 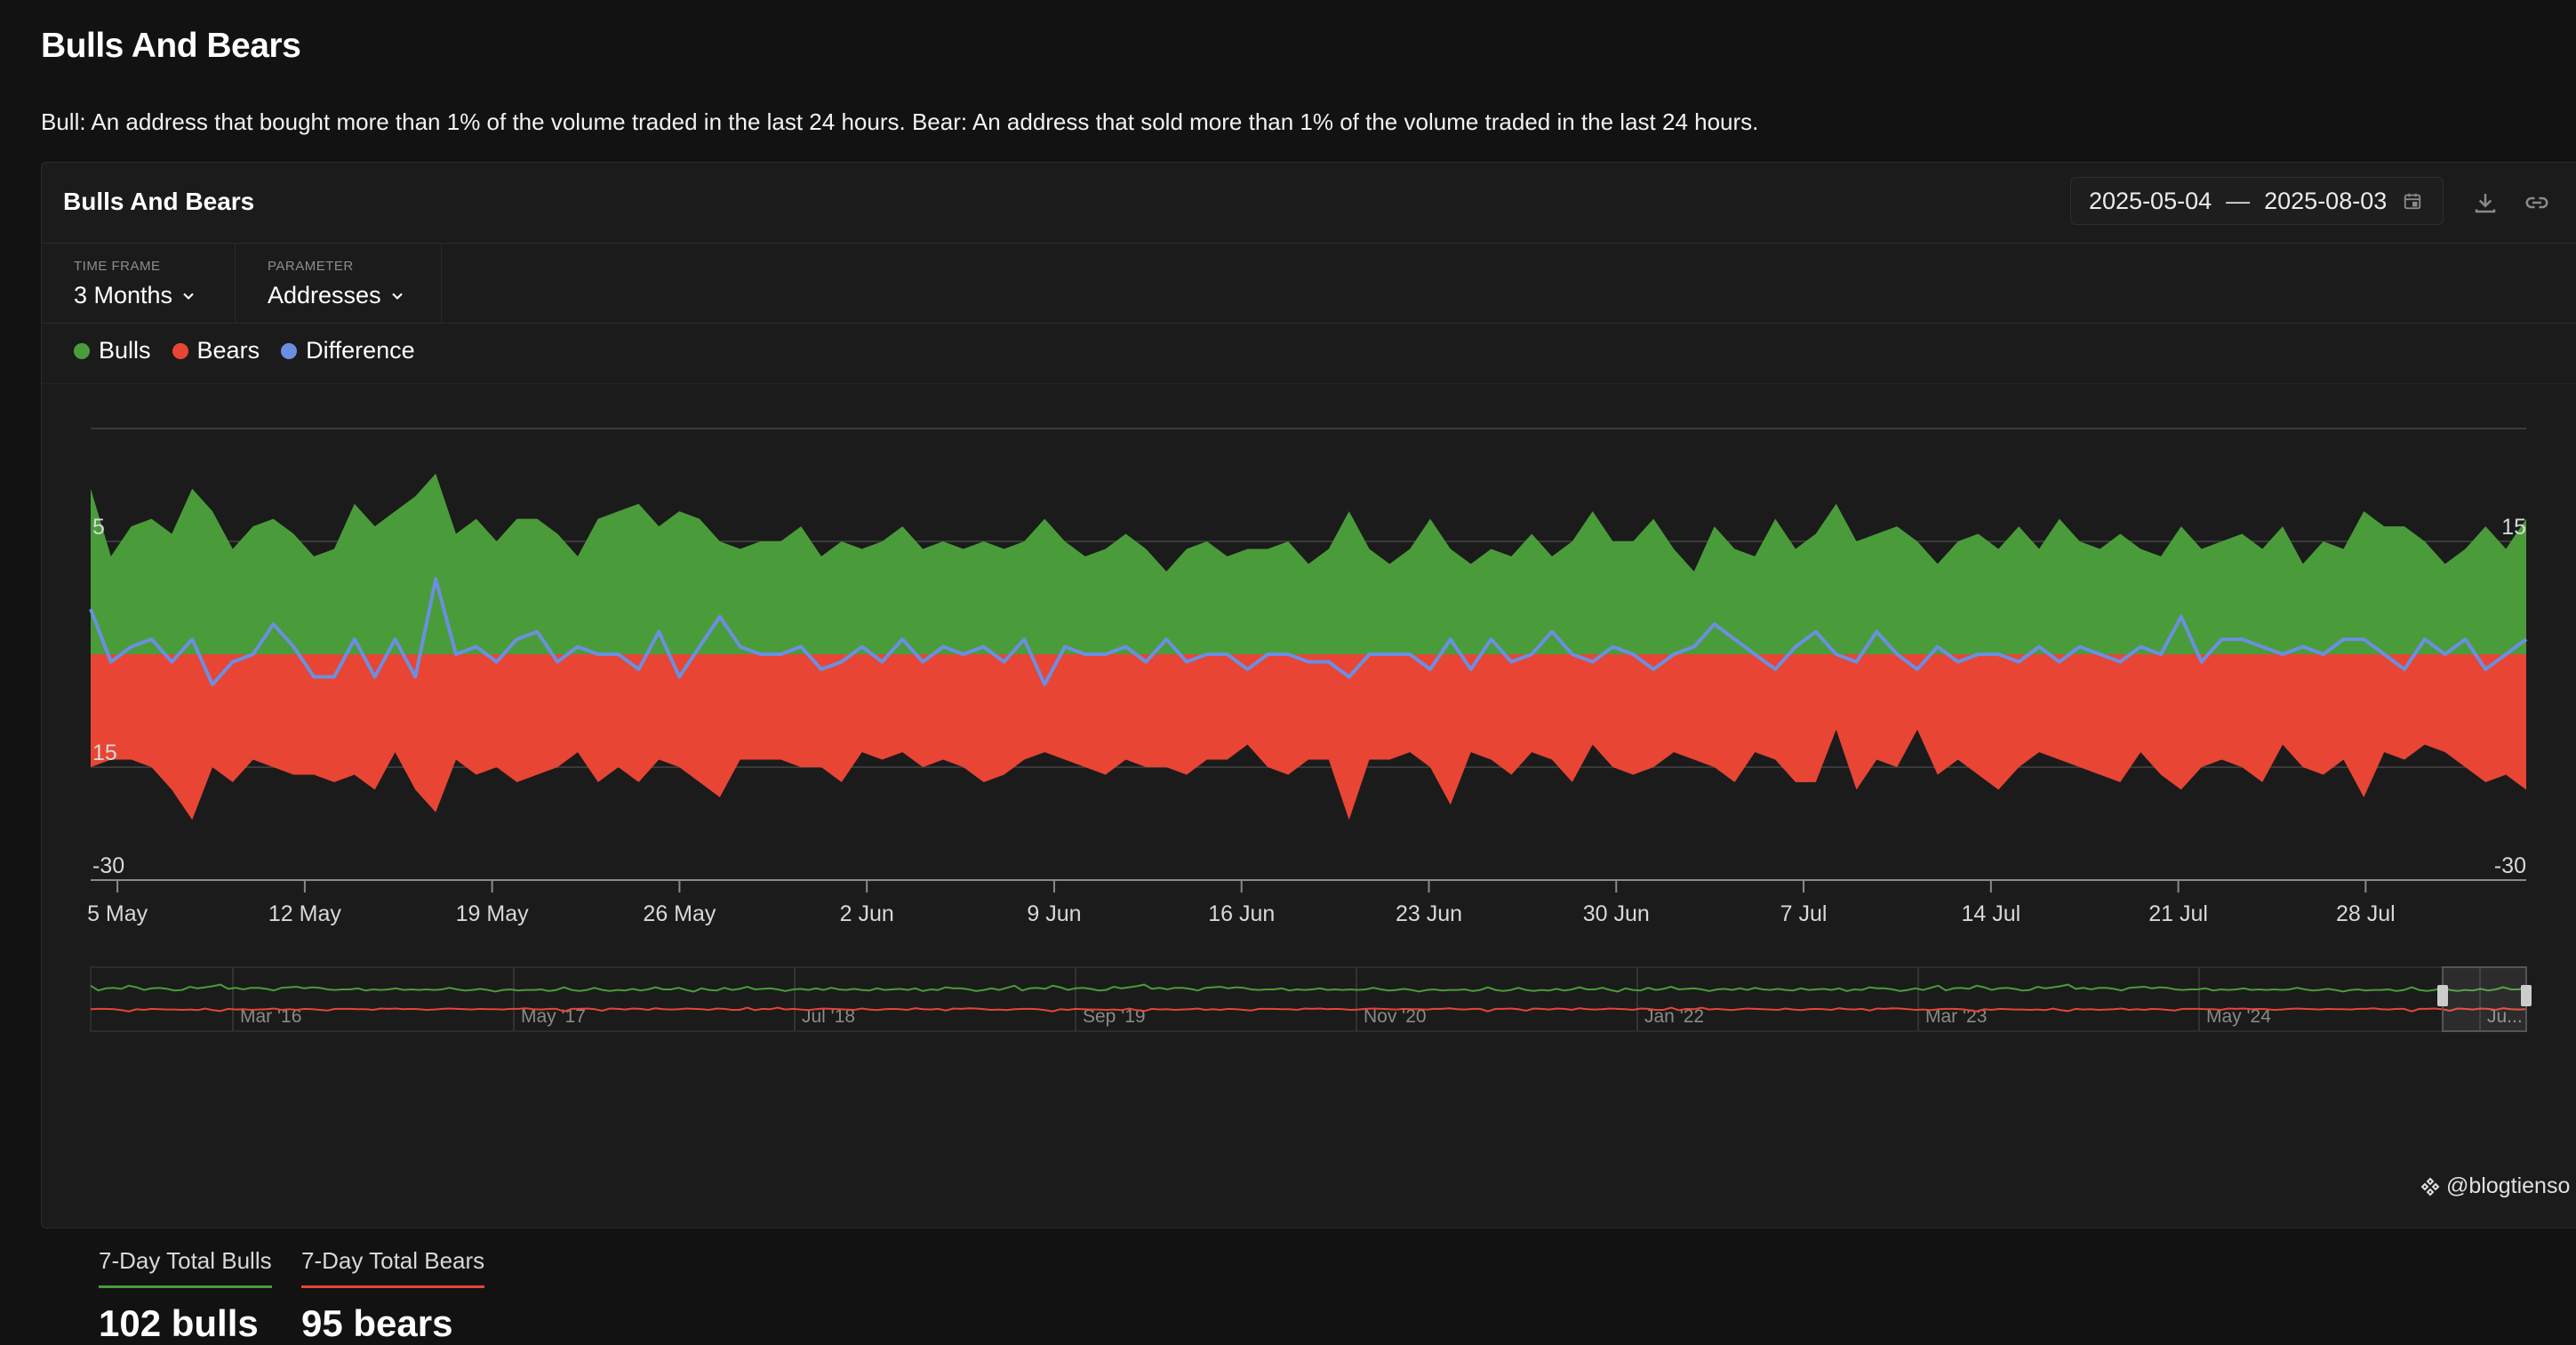 I want to click on navigator-label: May '17, so click(x=553, y=1016).